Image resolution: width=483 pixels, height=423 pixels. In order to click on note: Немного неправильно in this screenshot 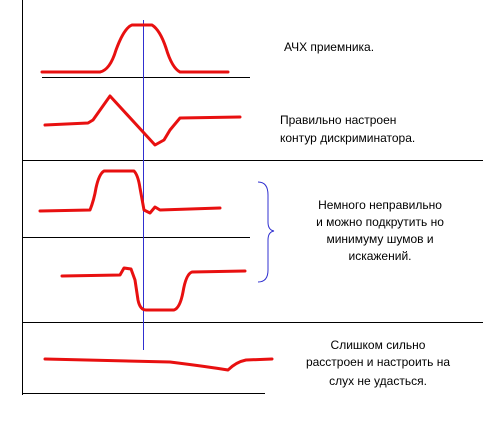, I will do `click(380, 205)`.